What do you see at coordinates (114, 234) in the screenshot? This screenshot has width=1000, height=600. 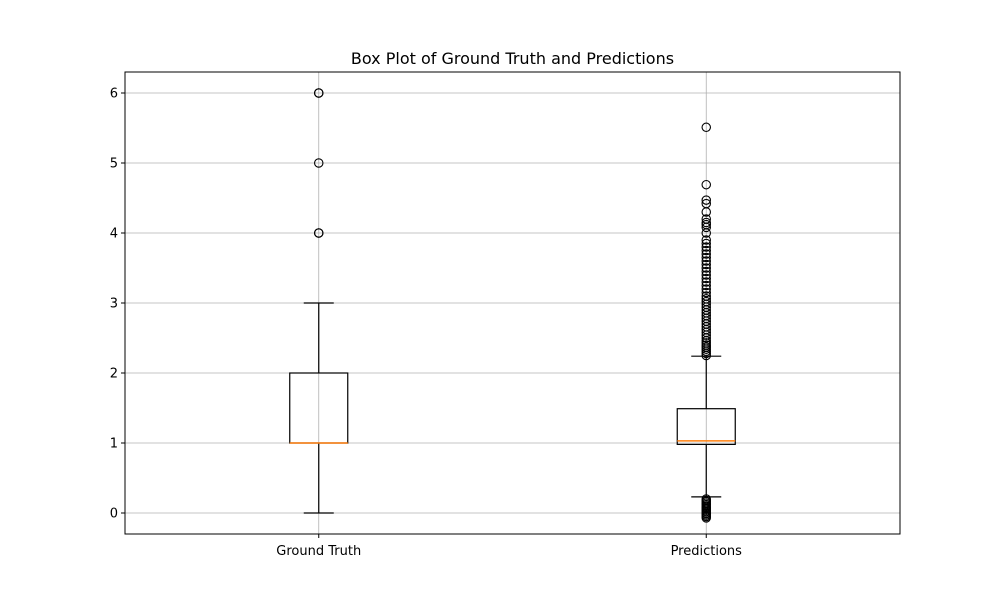 I see `y-tick-label: 4` at bounding box center [114, 234].